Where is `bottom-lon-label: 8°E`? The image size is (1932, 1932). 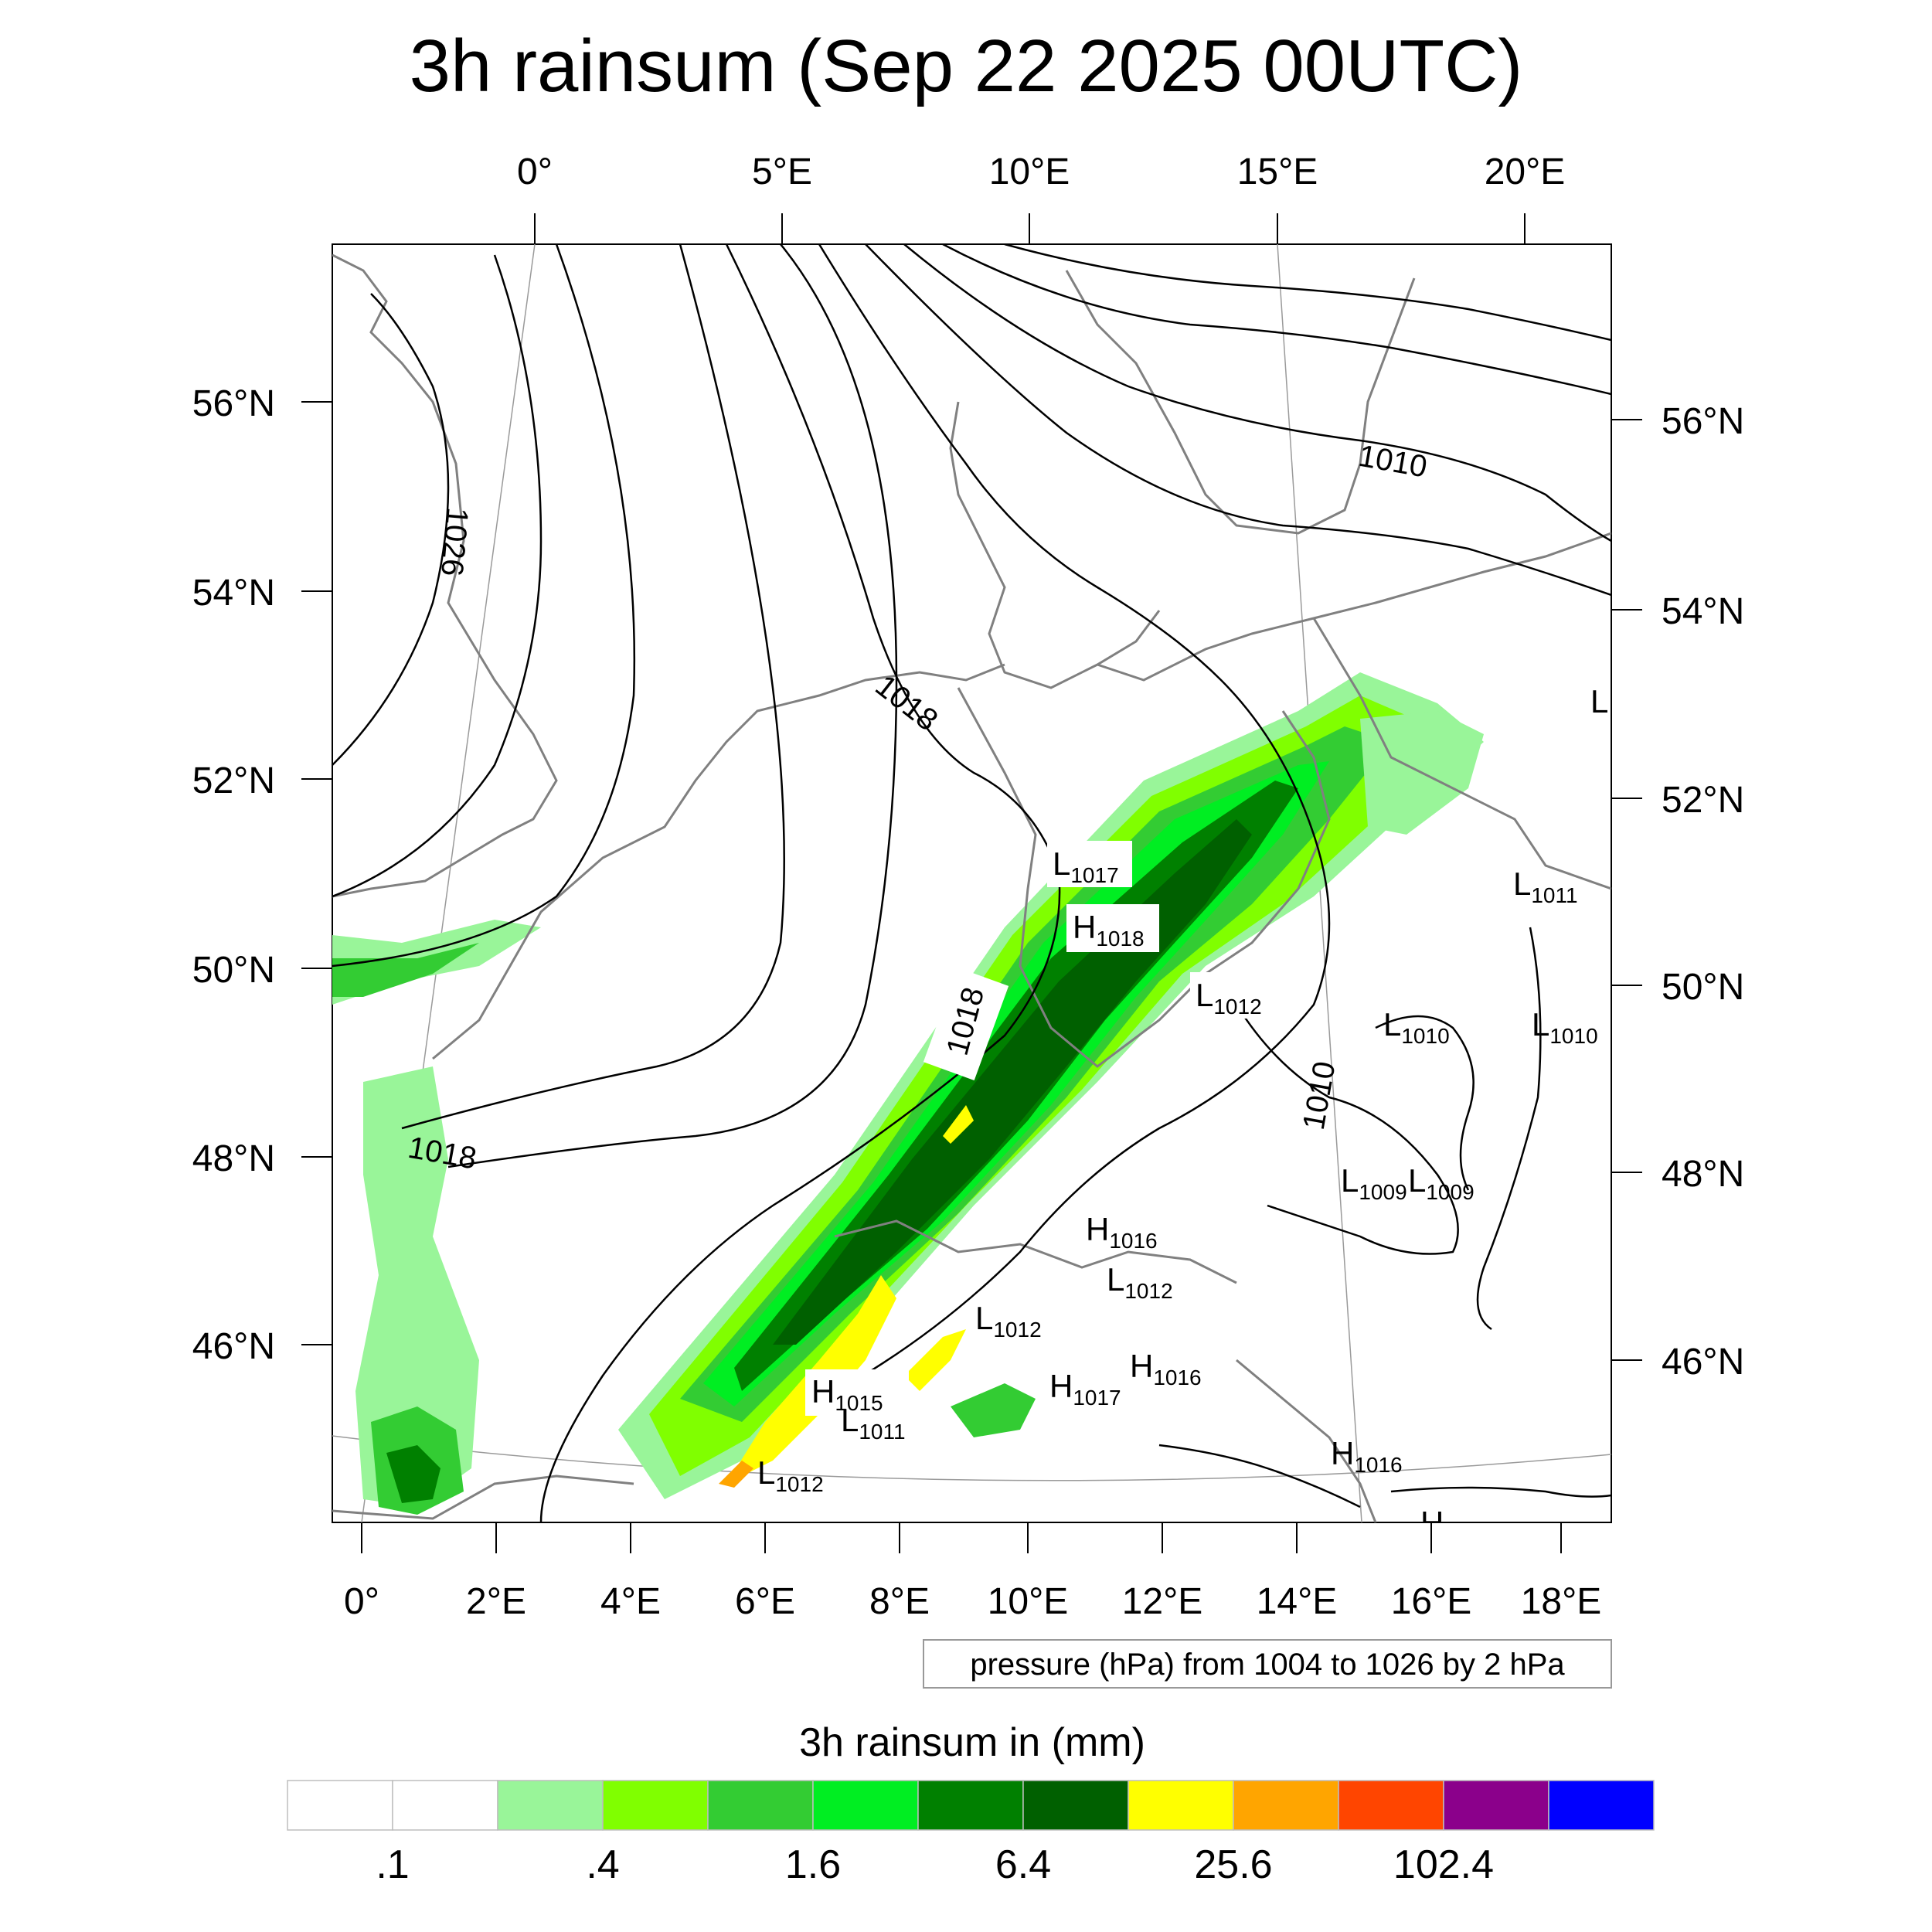 bottom-lon-label: 8°E is located at coordinates (900, 1601).